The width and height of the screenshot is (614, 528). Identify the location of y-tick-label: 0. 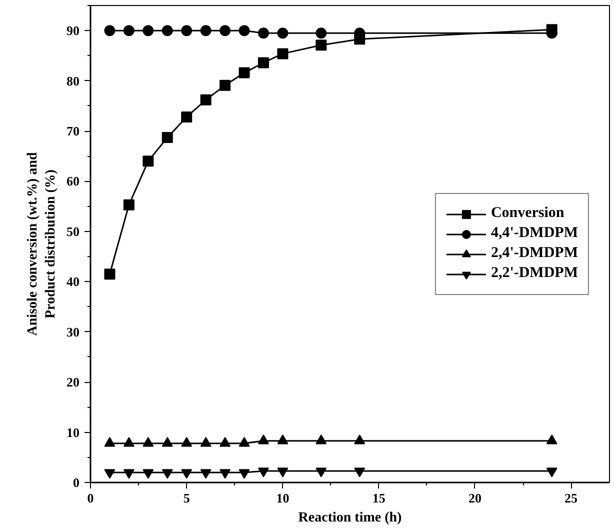
(76, 482).